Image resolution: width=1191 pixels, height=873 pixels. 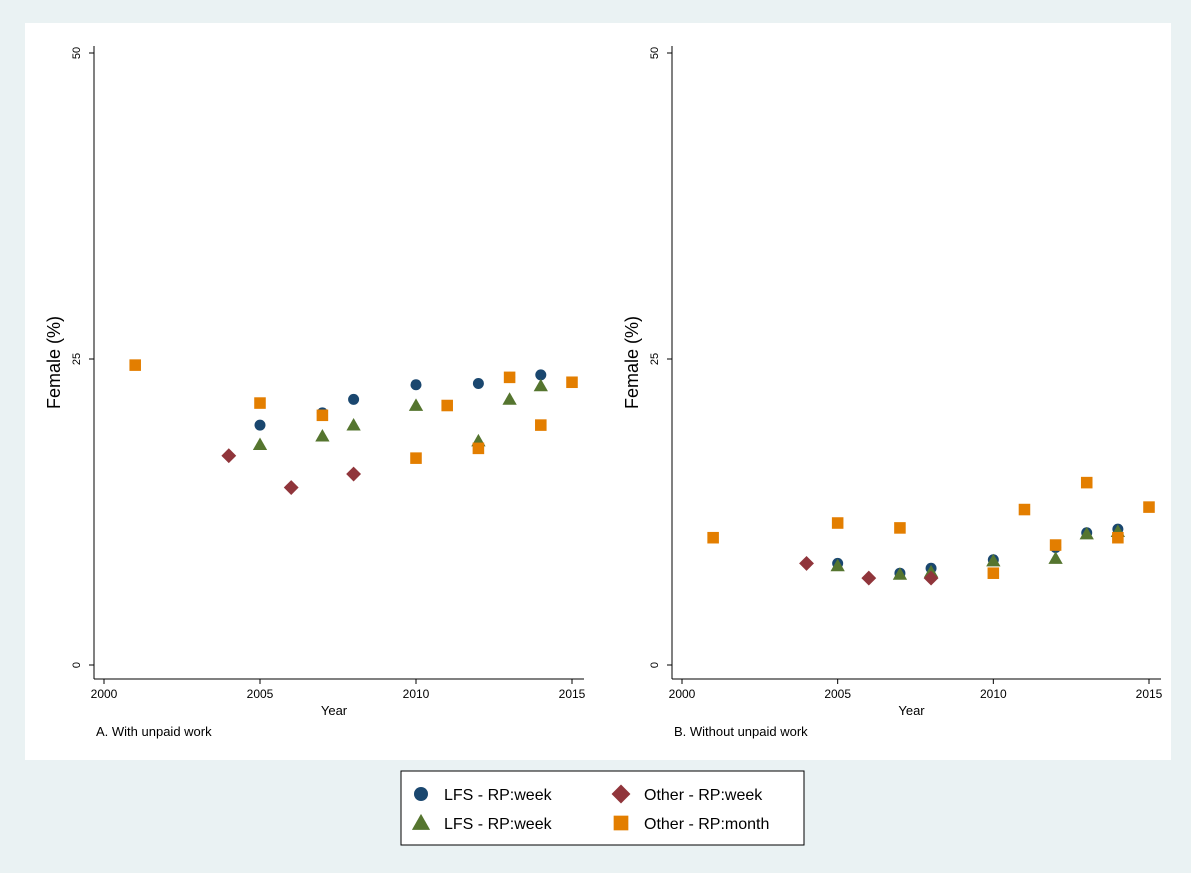 What do you see at coordinates (706, 824) in the screenshot?
I see `legend-label: Other - RP:month` at bounding box center [706, 824].